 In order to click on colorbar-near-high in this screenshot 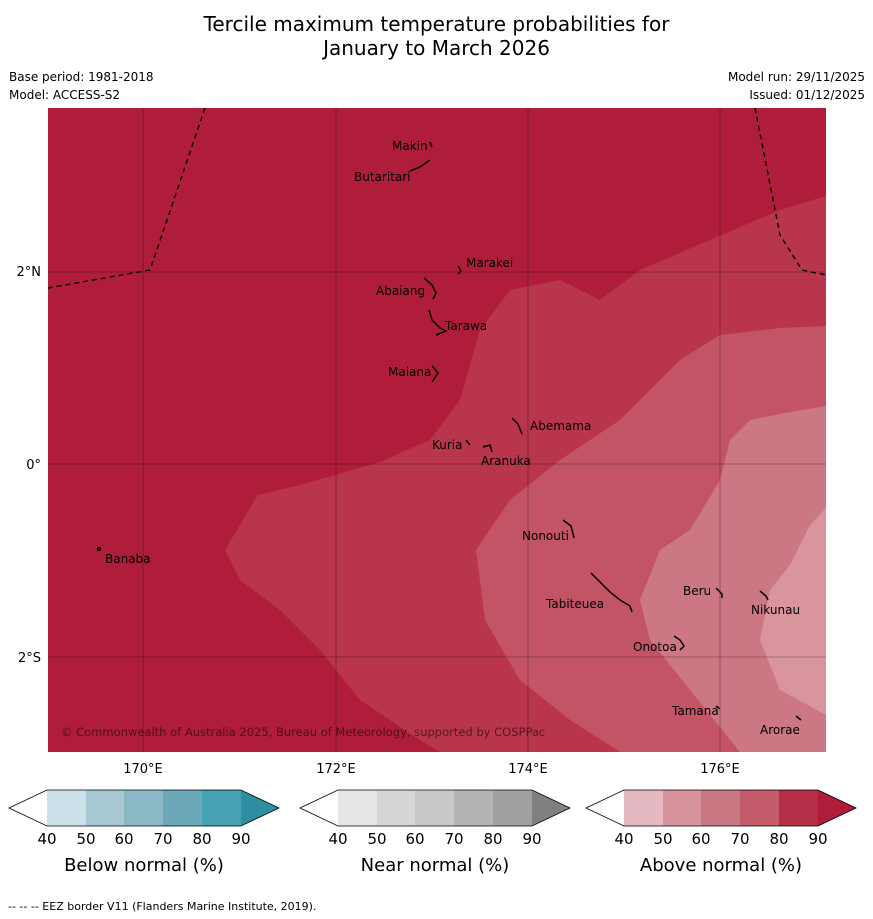, I will do `click(551, 808)`.